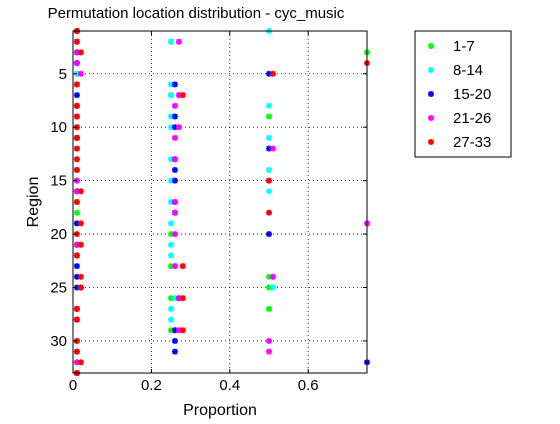 The height and width of the screenshot is (424, 560). What do you see at coordinates (58, 288) in the screenshot?
I see `y-tick-label: 25` at bounding box center [58, 288].